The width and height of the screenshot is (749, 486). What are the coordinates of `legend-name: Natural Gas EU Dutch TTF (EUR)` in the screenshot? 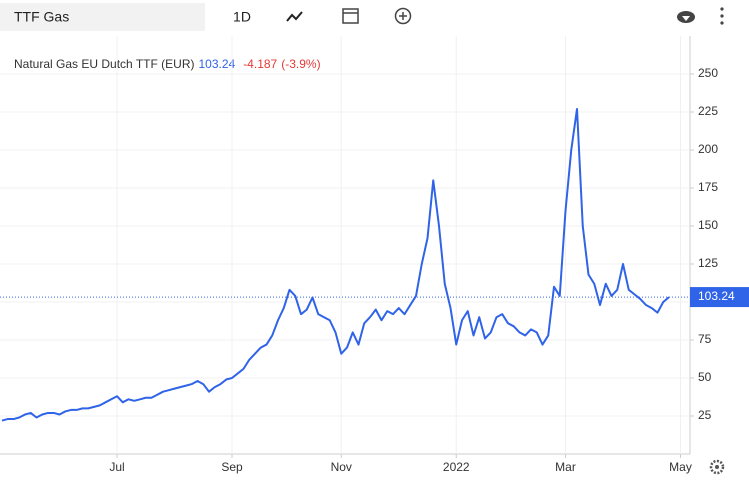 It's located at (104, 64).